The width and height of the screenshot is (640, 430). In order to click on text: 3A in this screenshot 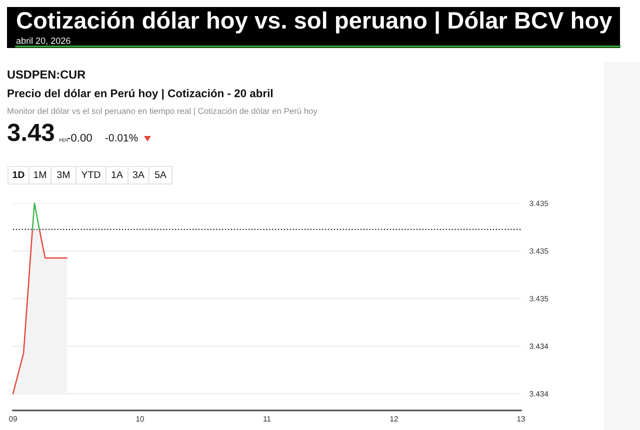, I will do `click(138, 174)`.